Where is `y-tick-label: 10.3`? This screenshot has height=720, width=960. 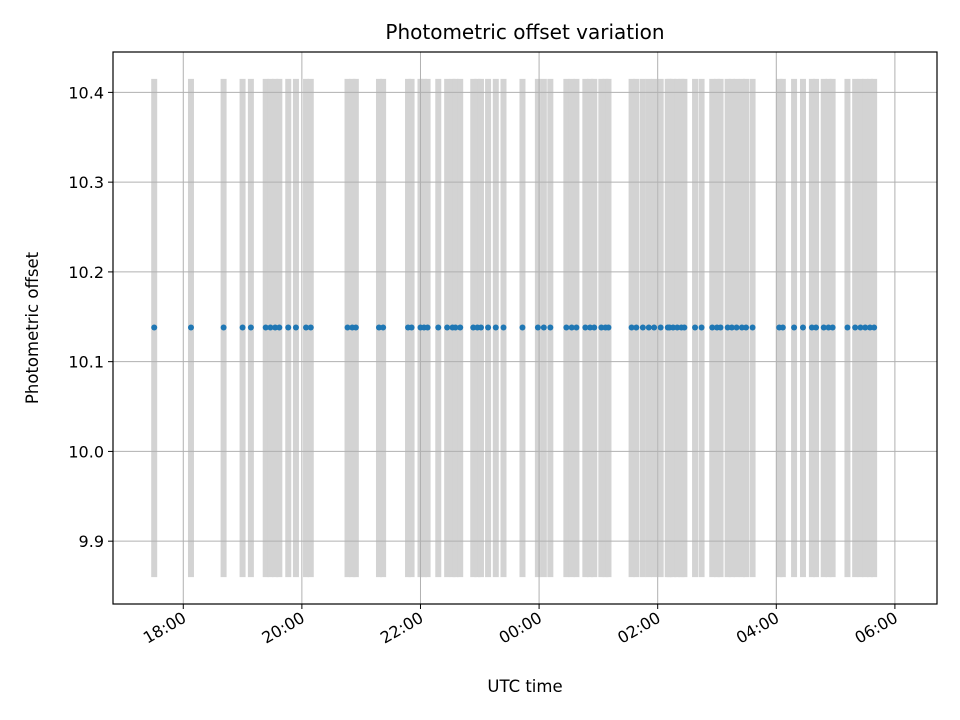 y-tick-label: 10.3 is located at coordinates (86, 182).